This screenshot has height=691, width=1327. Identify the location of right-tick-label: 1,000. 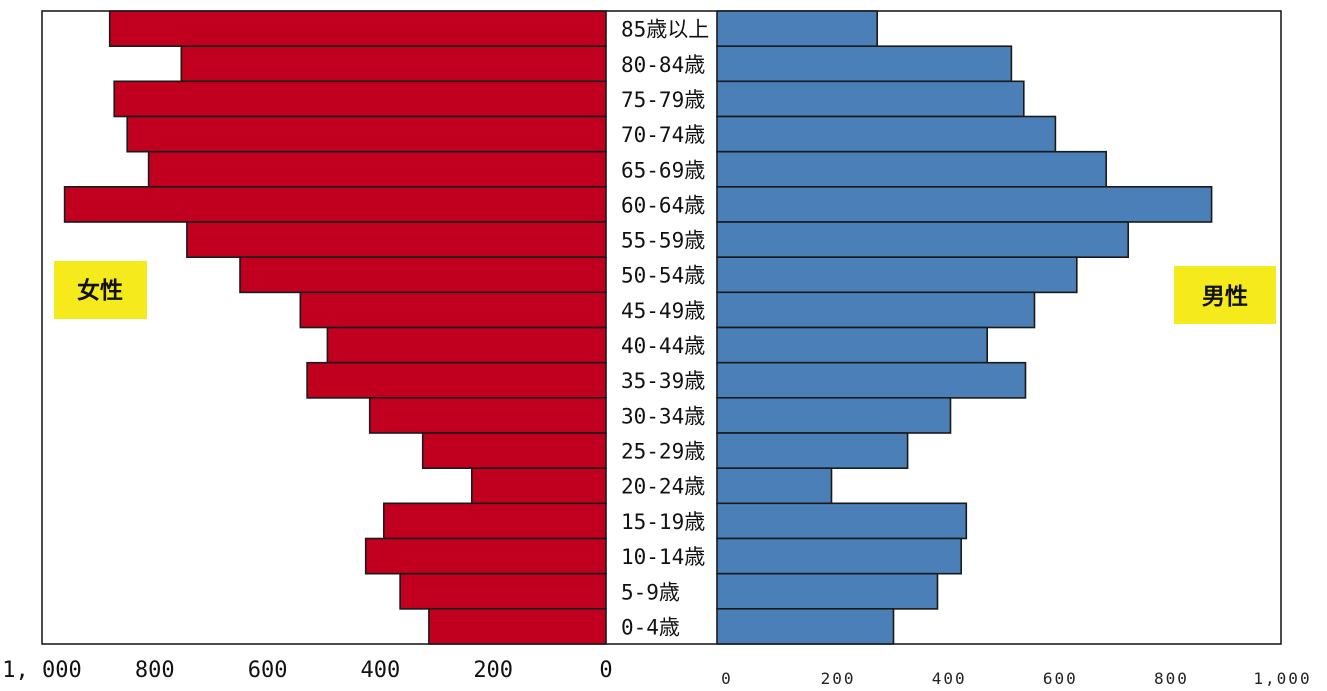
(1282, 678).